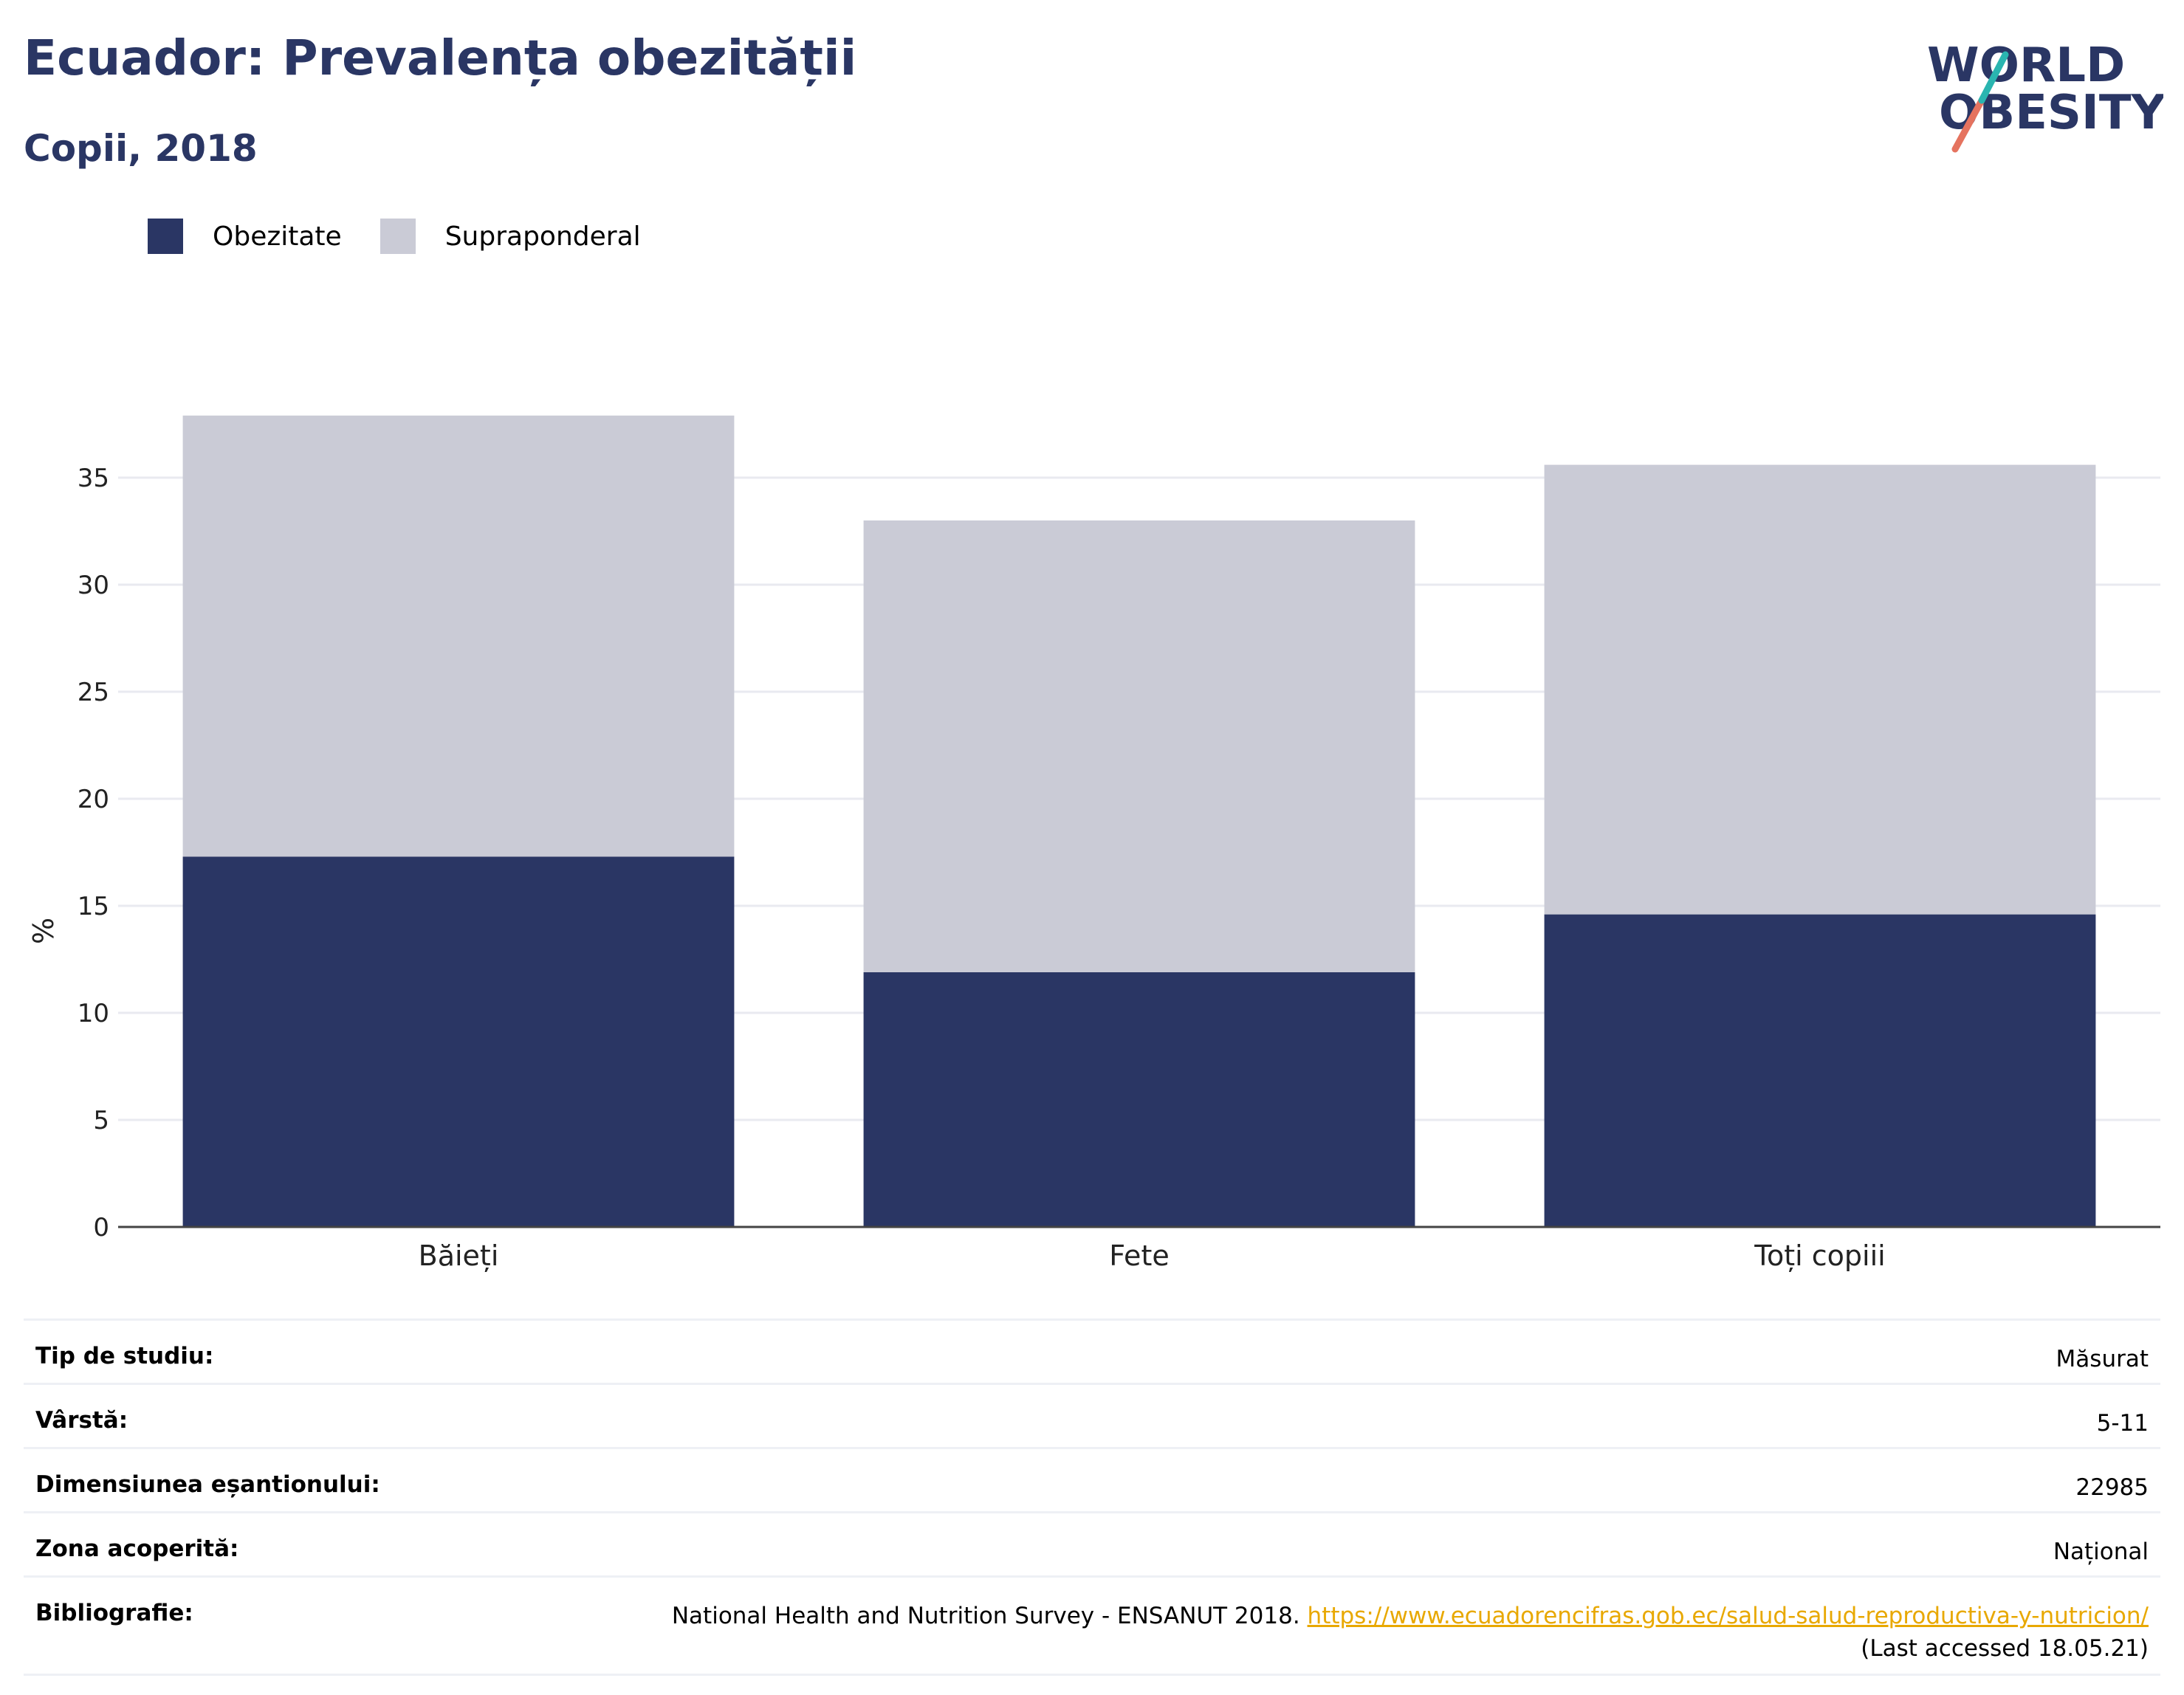 The height and width of the screenshot is (1695, 2184). What do you see at coordinates (94, 692) in the screenshot?
I see `y-tick-label: 25` at bounding box center [94, 692].